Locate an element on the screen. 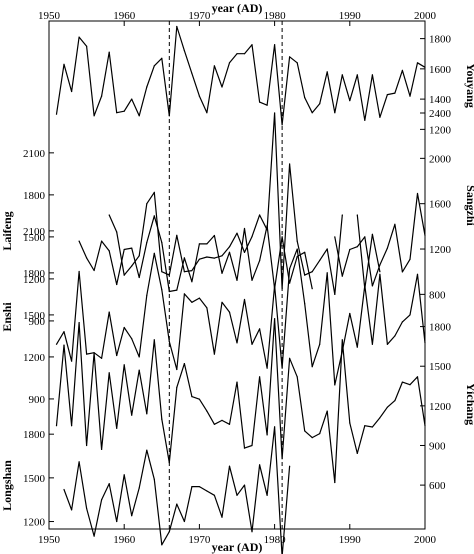 This screenshot has width=474, height=554. x-tick-label-bottom: 1970 is located at coordinates (199, 540).